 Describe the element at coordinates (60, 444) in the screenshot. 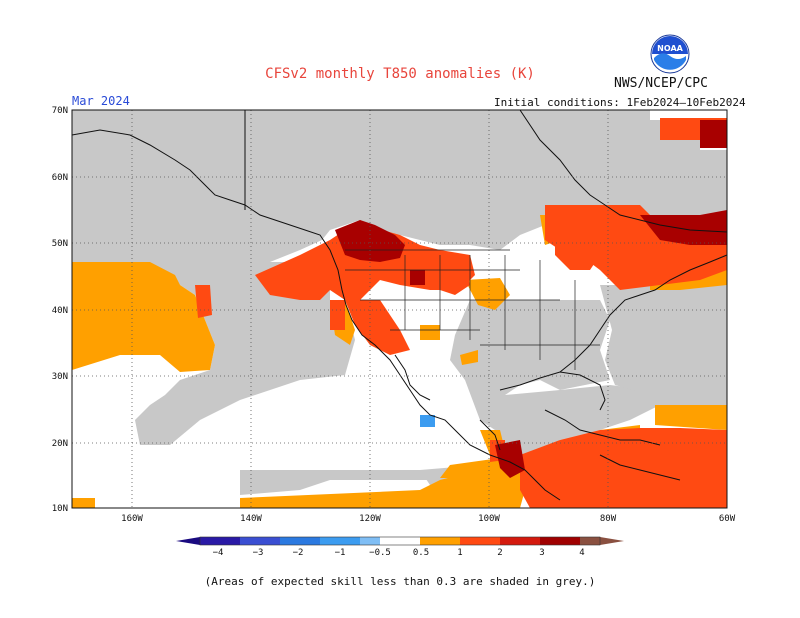

I see `lat-label: 20N` at that location.